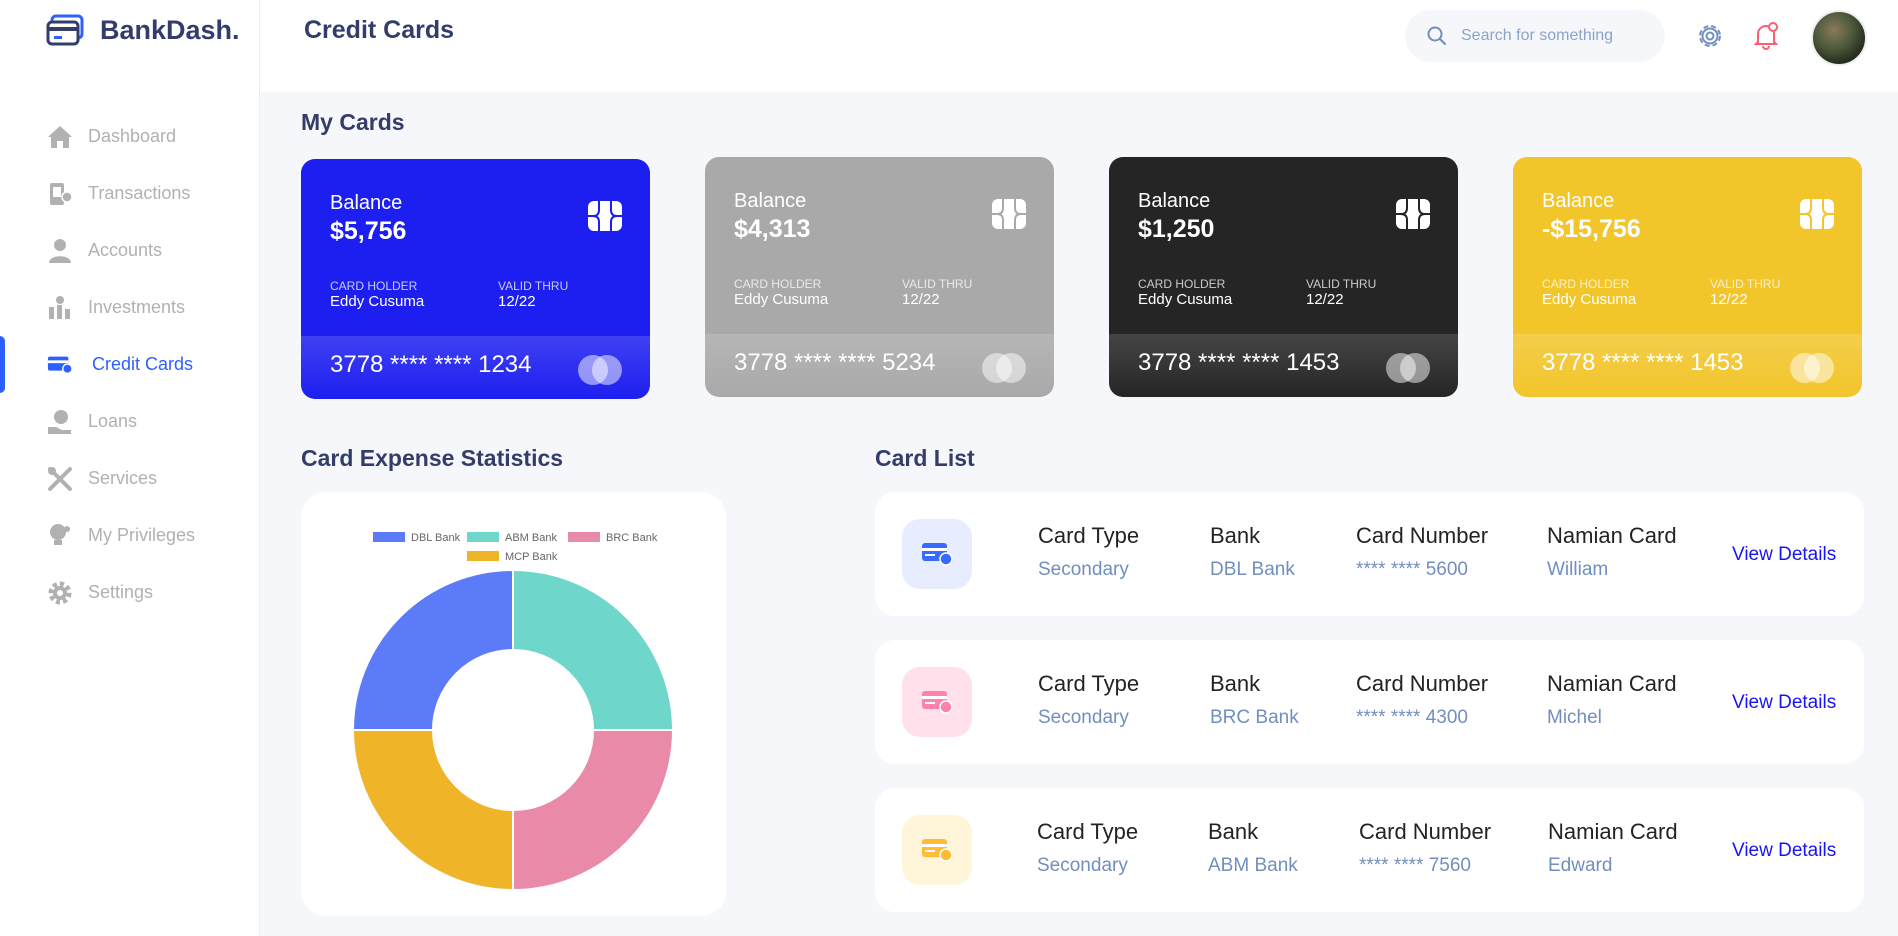  What do you see at coordinates (593, 810) in the screenshot?
I see `donut-slice-brc-bank` at bounding box center [593, 810].